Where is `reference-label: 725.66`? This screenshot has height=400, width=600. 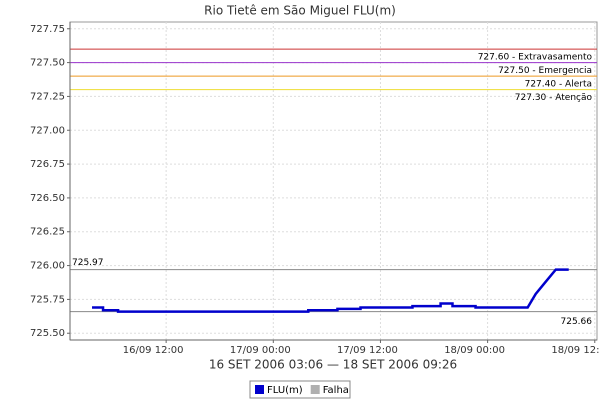
reference-label: 725.66 is located at coordinates (577, 322).